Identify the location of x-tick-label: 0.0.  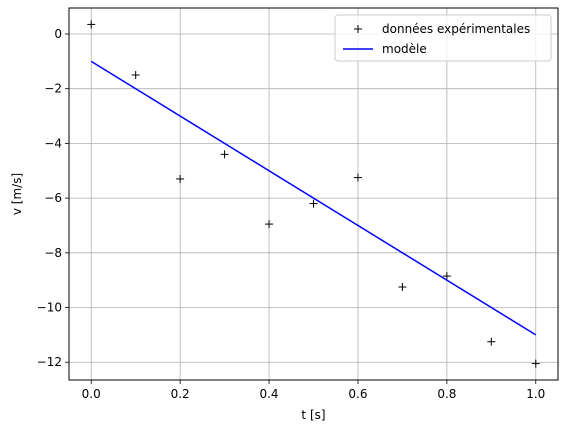
(91, 394).